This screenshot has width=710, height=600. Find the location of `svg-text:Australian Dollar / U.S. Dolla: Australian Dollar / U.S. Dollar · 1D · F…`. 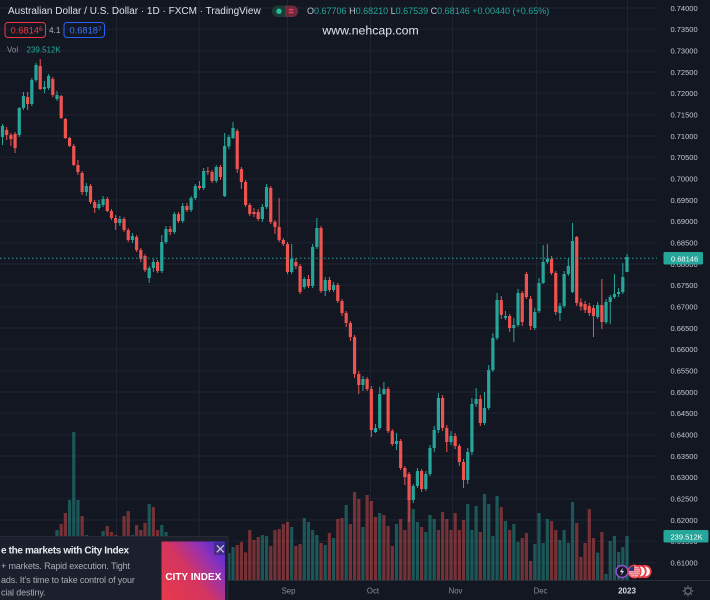

svg-text:Australian Dollar / U.S. Dolla: Australian Dollar / U.S. Dollar · 1D · F… is located at coordinates (134, 11).